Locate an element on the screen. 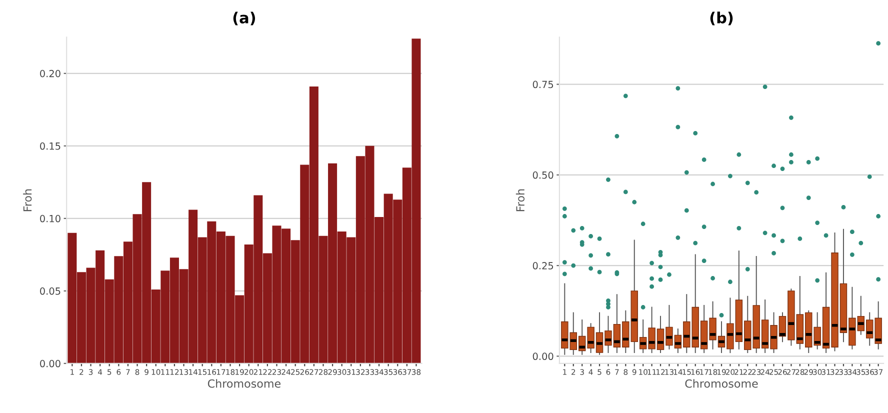 Image resolution: width=888 pixels, height=413 pixels. y-tick-label: 0.10 is located at coordinates (50, 218).